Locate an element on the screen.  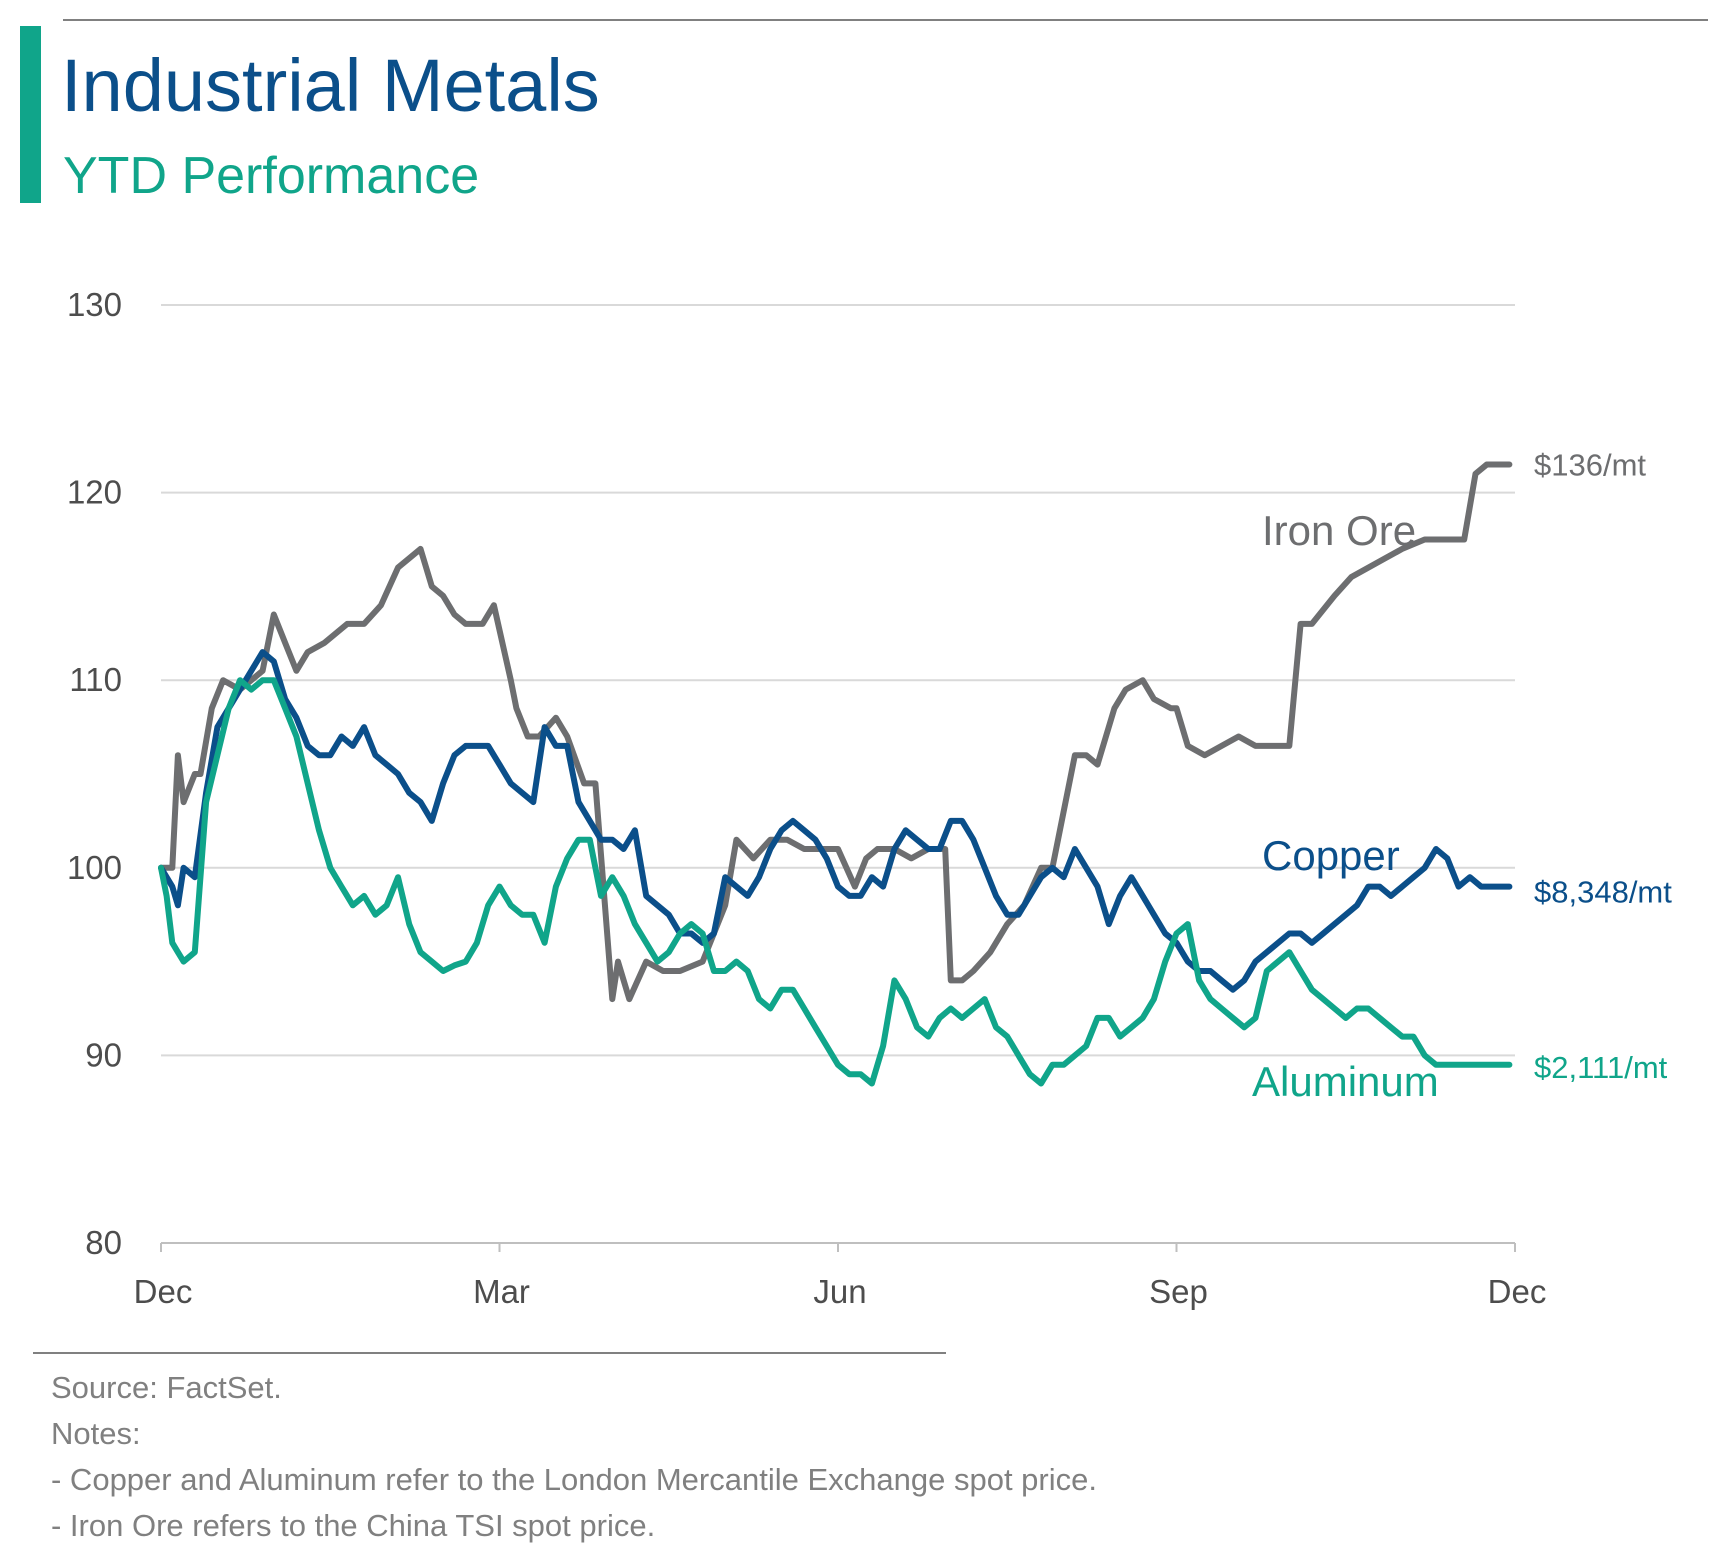
end-value-label-iron-ore: $136/mt is located at coordinates (1590, 464).